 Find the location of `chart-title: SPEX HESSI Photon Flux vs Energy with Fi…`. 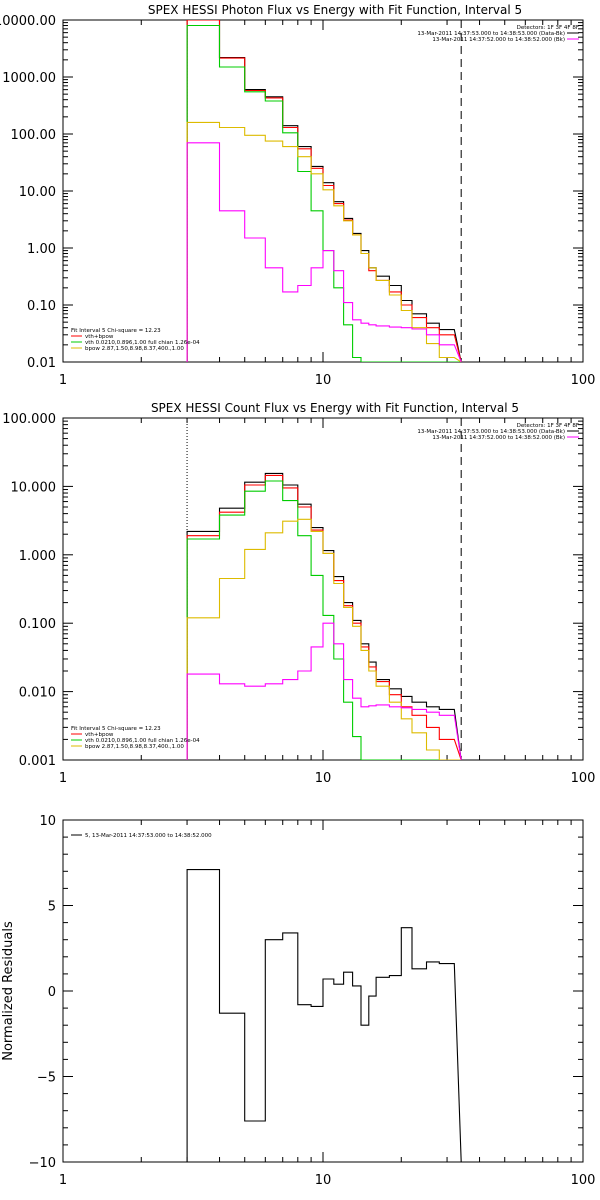

chart-title: SPEX HESSI Photon Flux vs Energy with Fi… is located at coordinates (335, 10).